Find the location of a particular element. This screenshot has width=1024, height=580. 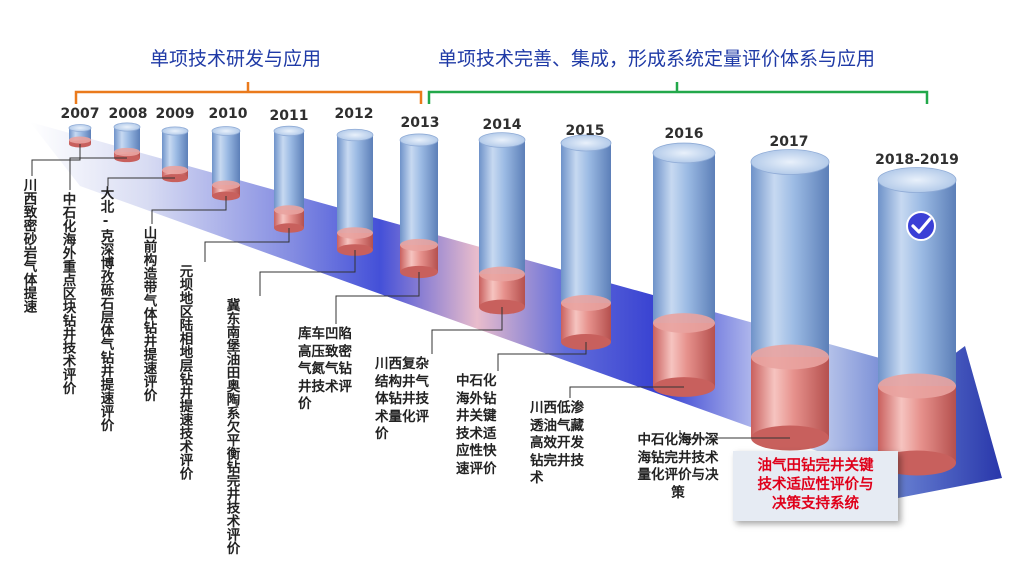

cylinder-2013 is located at coordinates (419, 206).